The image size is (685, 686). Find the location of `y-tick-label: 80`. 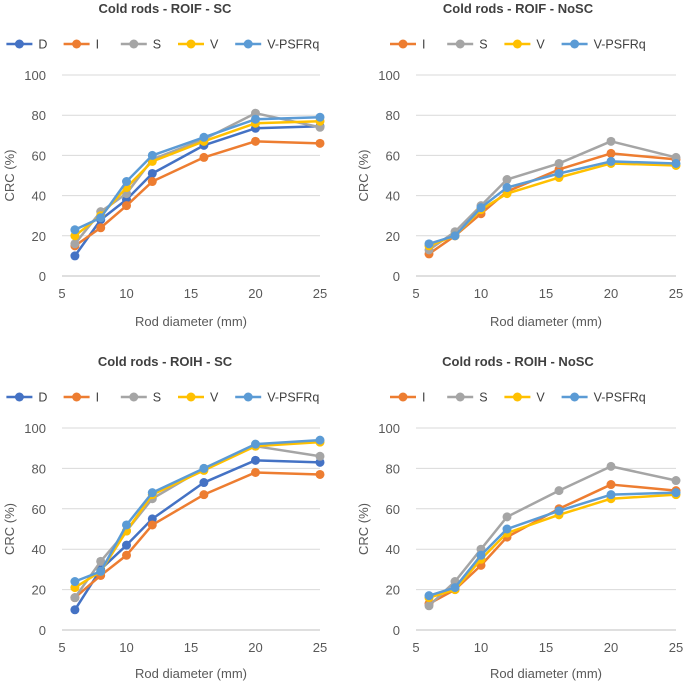

y-tick-label: 80 is located at coordinates (393, 115).